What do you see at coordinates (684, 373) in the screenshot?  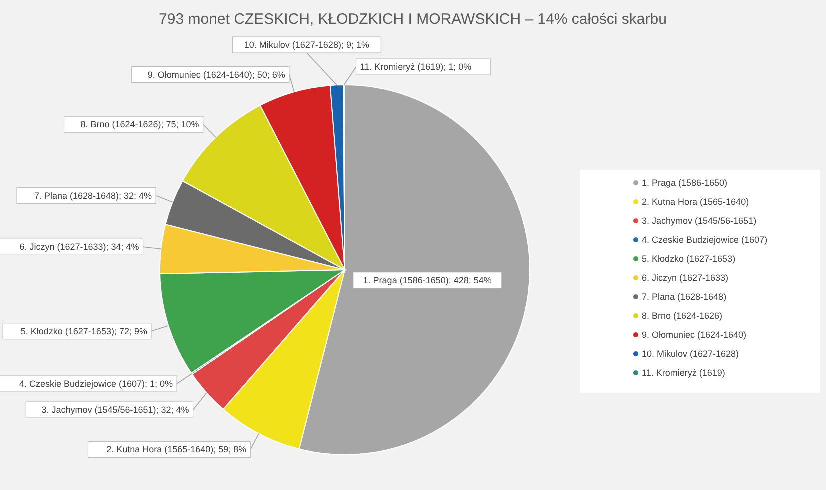 I see `legend-label: 11. Kromieryż (1619)` at bounding box center [684, 373].